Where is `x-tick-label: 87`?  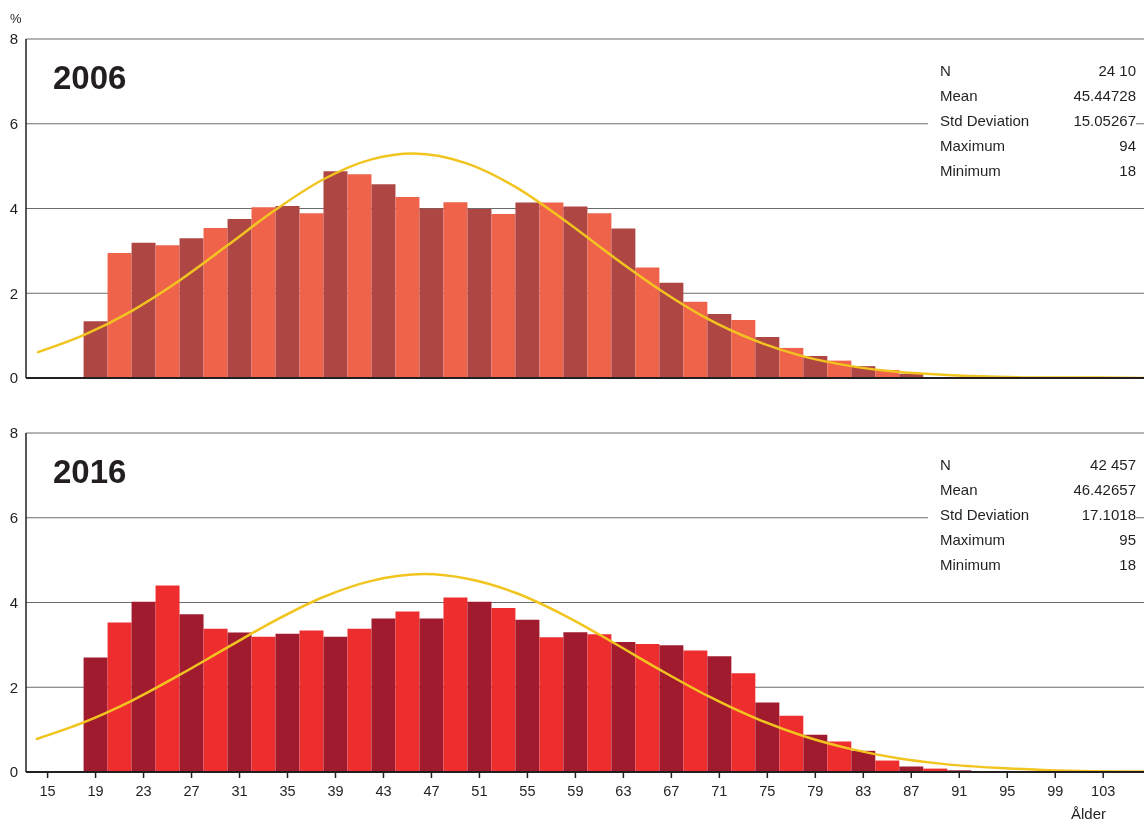 x-tick-label: 87 is located at coordinates (911, 791).